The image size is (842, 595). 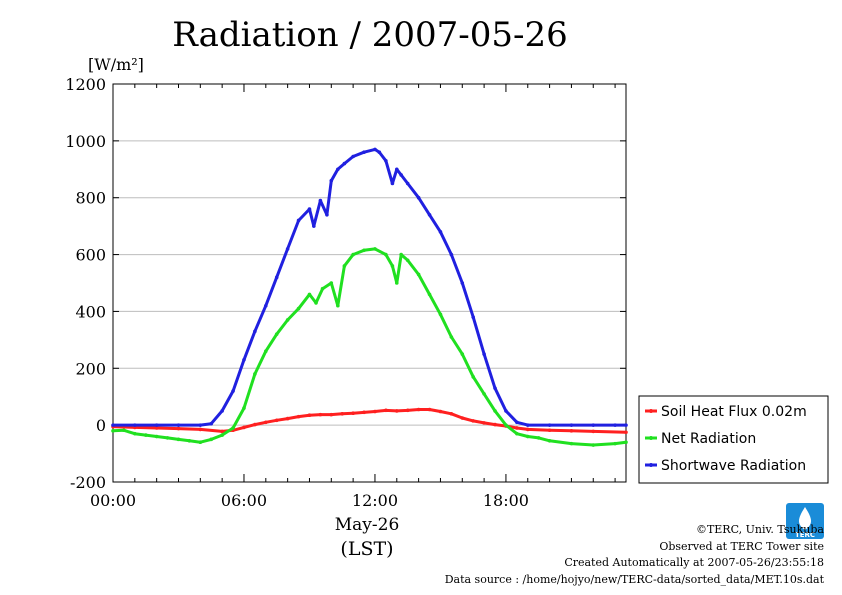 What do you see at coordinates (805, 535) in the screenshot?
I see `logo-text: TERC` at bounding box center [805, 535].